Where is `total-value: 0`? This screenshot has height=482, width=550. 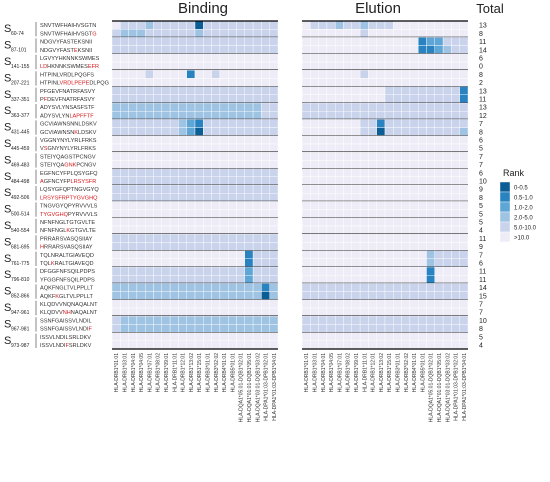 total-value: 0 is located at coordinates (481, 67).